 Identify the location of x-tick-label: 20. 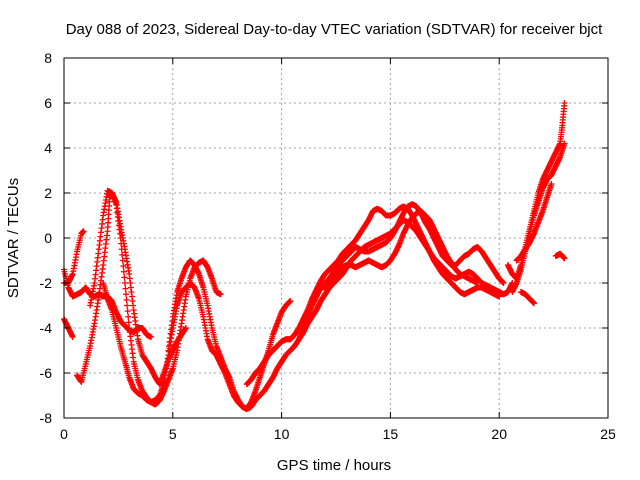
(499, 434).